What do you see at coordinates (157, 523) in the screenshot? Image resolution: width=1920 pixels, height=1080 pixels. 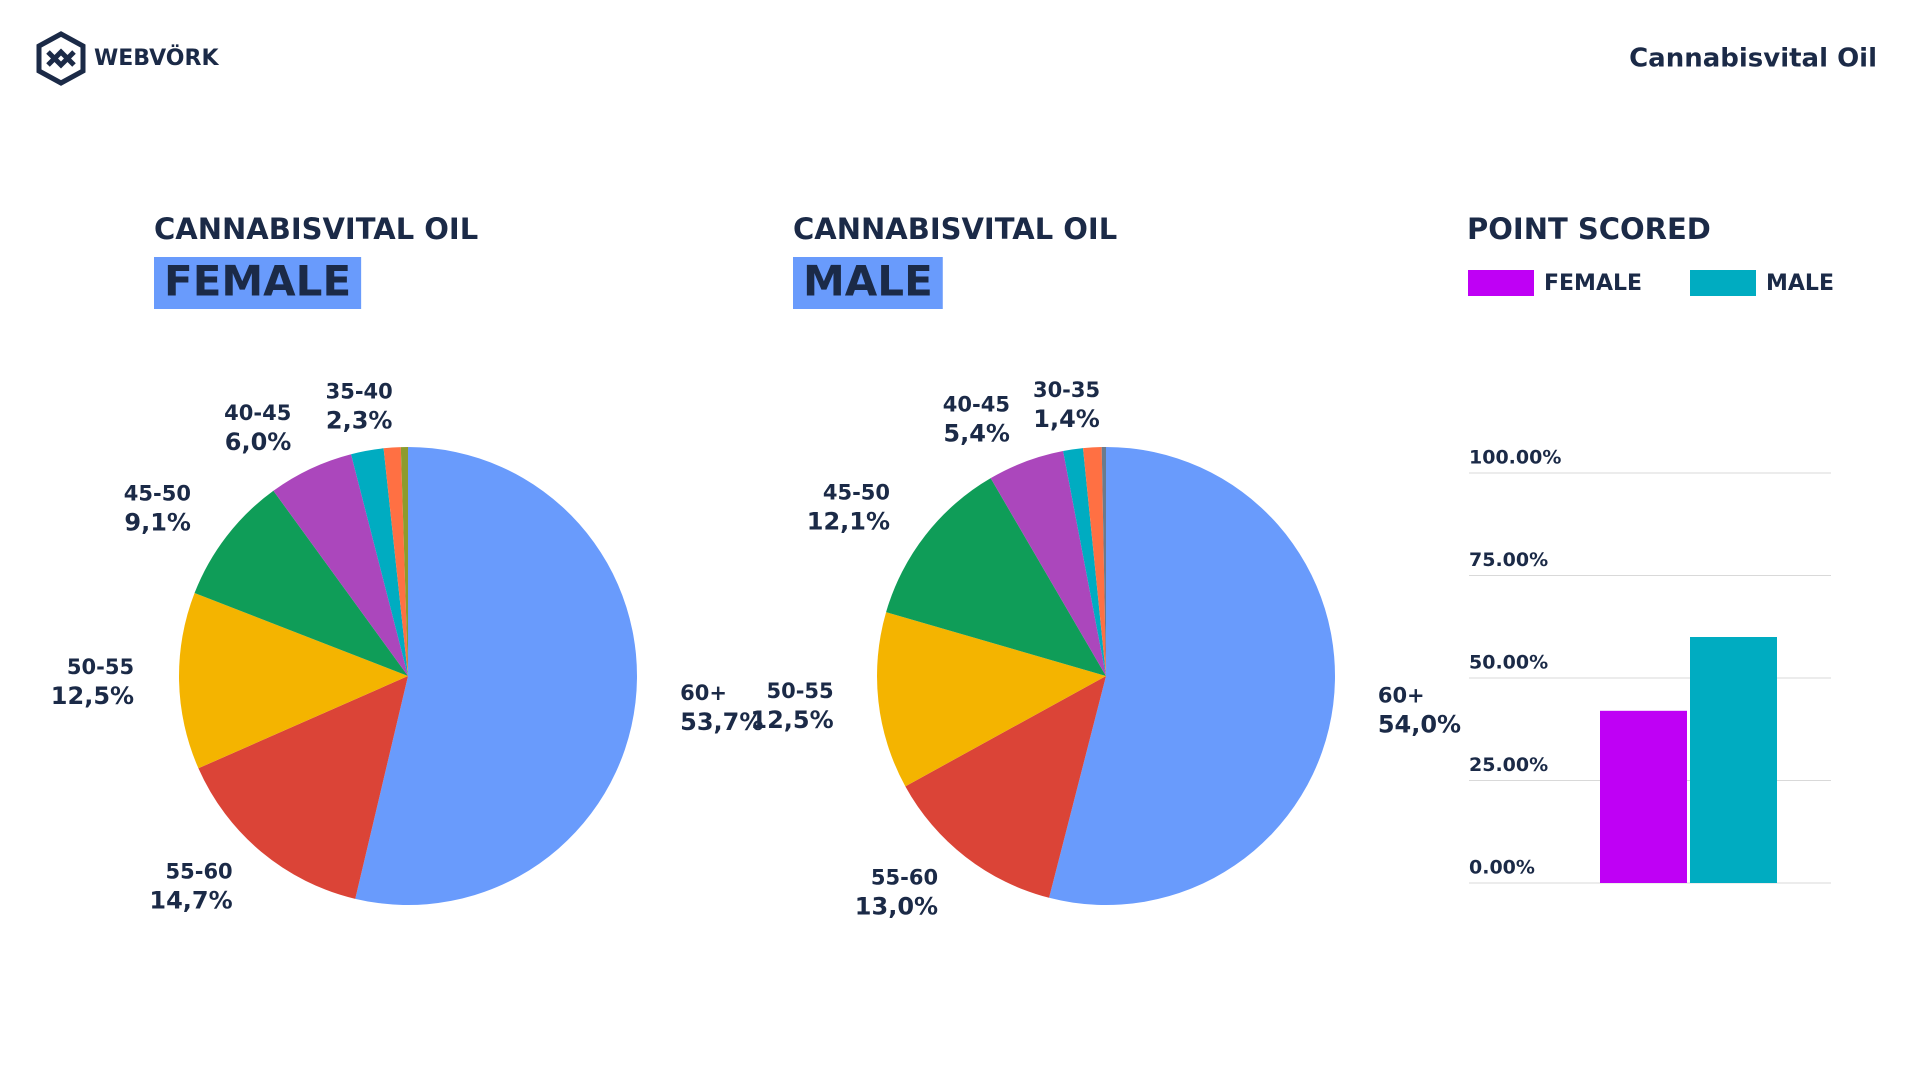 I see `slice-value-label: 9,1%` at bounding box center [157, 523].